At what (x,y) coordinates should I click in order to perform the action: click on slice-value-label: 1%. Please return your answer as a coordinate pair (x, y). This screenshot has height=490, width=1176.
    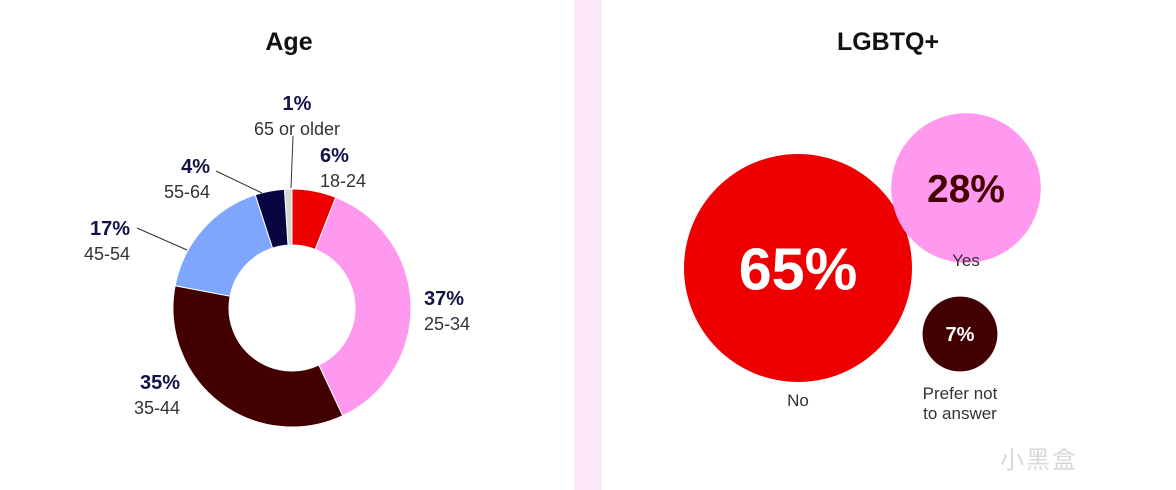
    Looking at the image, I should click on (297, 104).